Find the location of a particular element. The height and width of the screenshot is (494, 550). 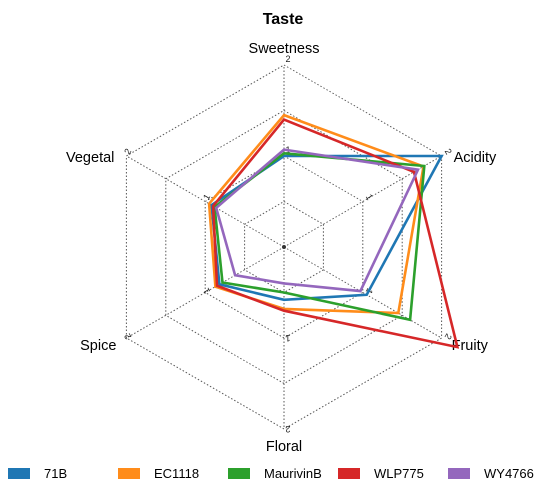

tick-label-acidity-1: 1 is located at coordinates (369, 196).